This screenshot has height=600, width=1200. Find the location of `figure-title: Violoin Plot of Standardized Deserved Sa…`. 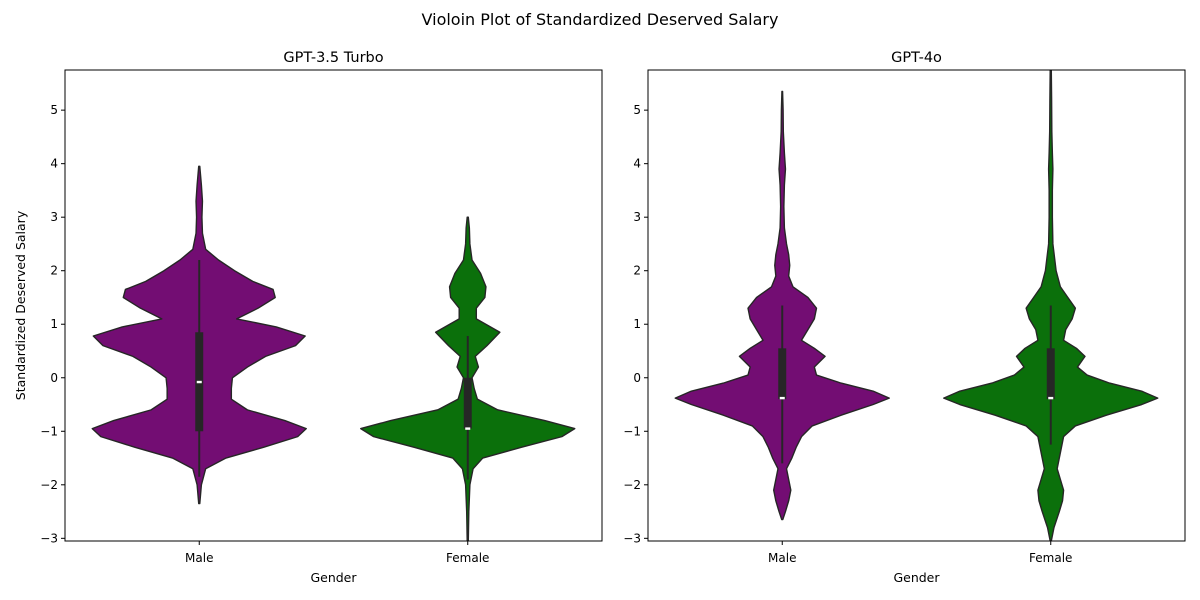

figure-title: Violoin Plot of Standardized Deserved Sa… is located at coordinates (600, 19).